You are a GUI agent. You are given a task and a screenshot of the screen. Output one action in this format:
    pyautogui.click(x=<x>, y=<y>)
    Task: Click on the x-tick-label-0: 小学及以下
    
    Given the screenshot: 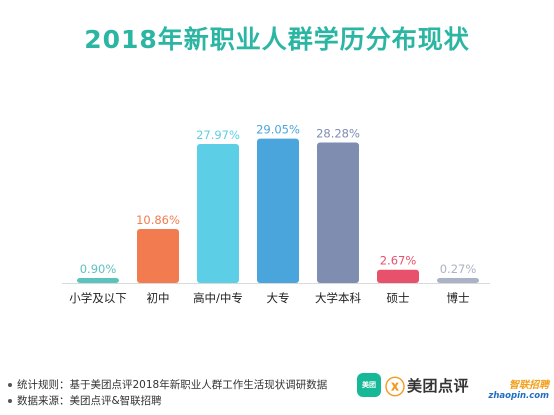 What is the action you would take?
    pyautogui.click(x=98, y=298)
    